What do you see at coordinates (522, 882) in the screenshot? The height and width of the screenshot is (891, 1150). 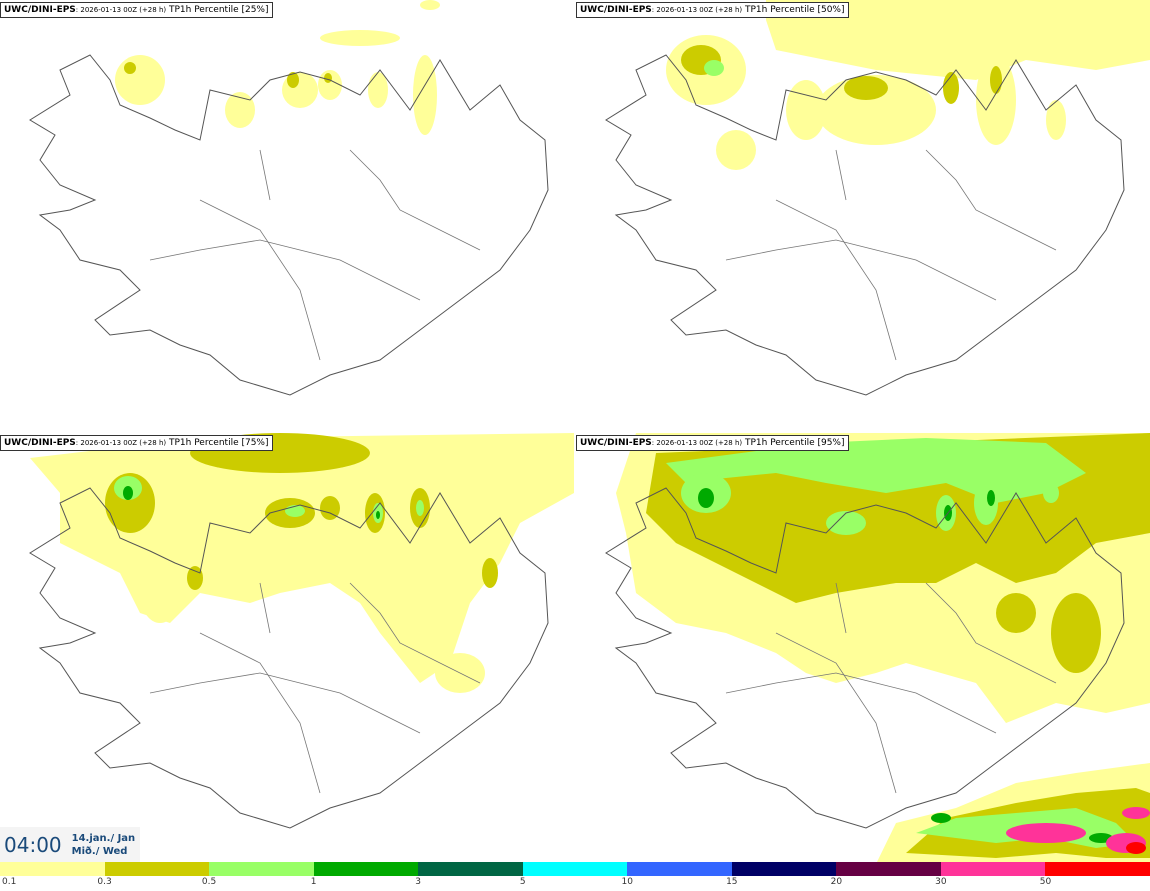 I see `legend-label: 5` at bounding box center [522, 882].